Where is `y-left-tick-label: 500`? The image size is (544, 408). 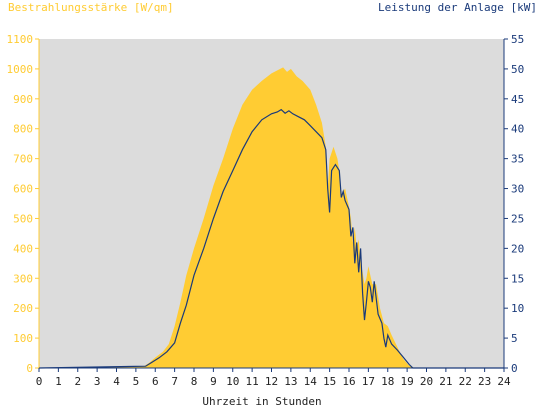
y-left-tick-label: 500 is located at coordinates (23, 218).